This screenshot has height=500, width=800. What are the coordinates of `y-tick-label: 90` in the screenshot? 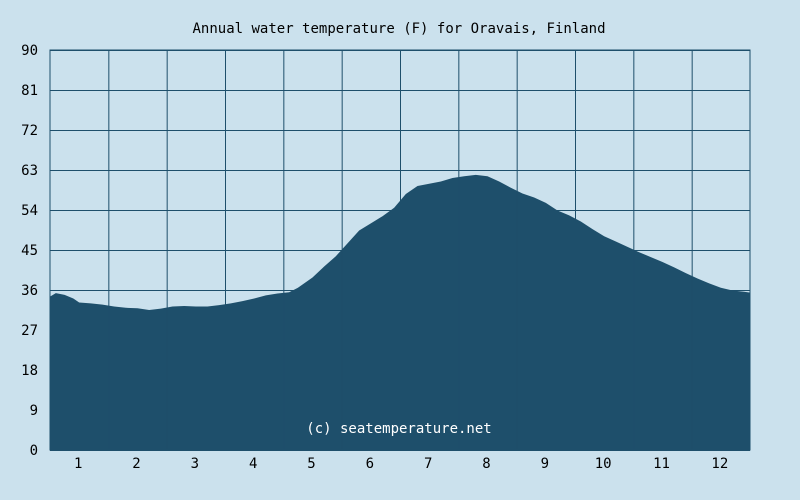 It's located at (29, 51).